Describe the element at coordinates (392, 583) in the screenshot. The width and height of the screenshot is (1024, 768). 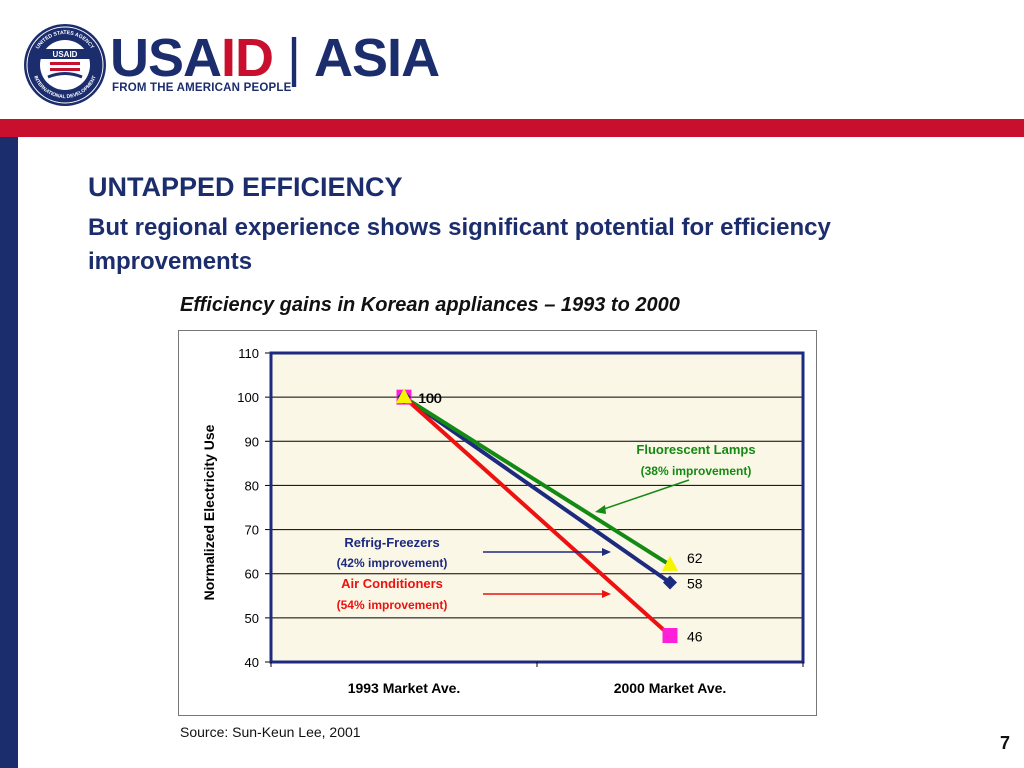
I see `annotation-title: Air Conditioners` at that location.